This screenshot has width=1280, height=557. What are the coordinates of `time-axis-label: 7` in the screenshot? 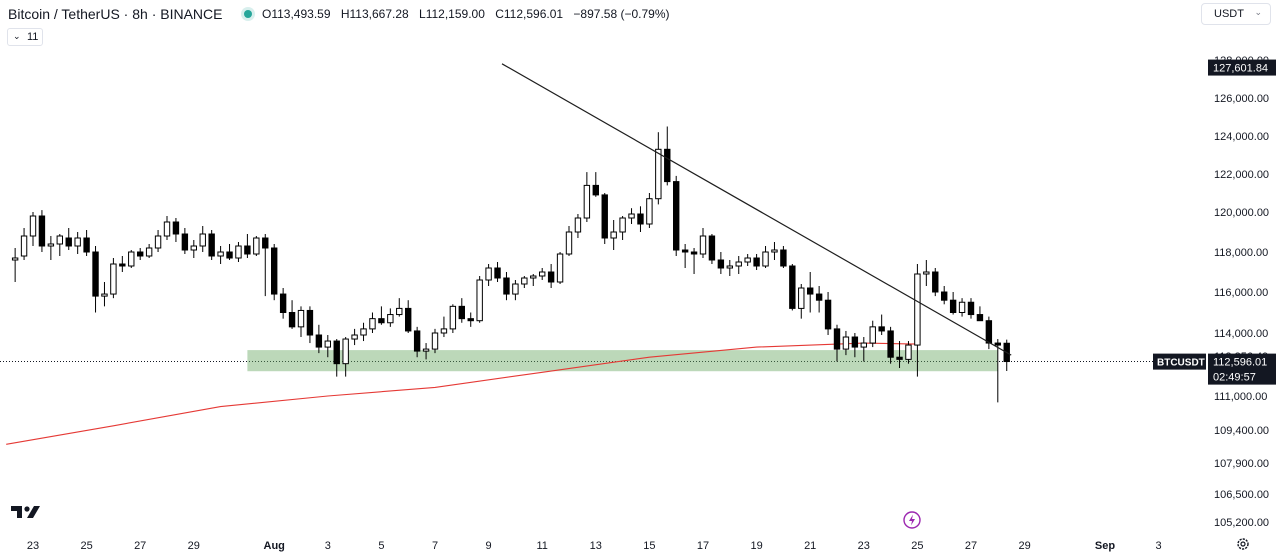 It's located at (435, 546).